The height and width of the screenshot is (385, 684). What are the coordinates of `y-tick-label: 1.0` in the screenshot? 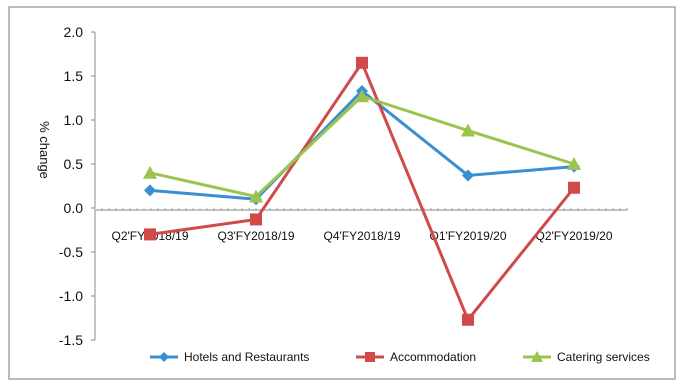 It's located at (74, 120).